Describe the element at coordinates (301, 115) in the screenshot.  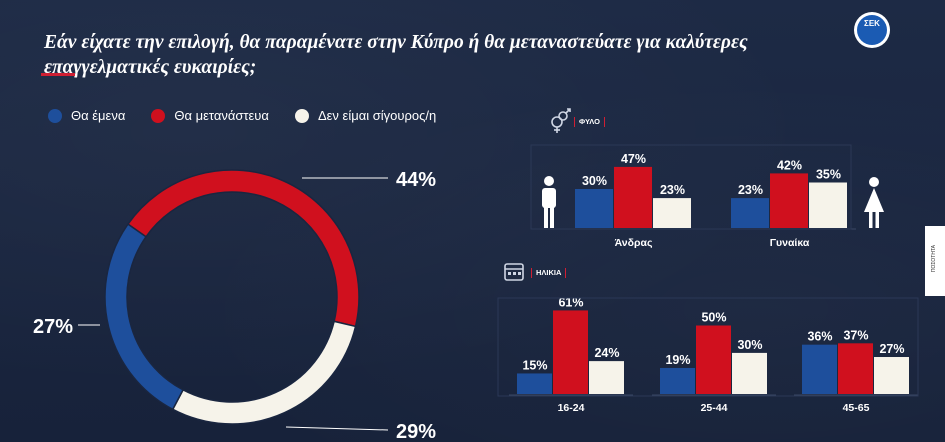
I see `legend-dot-unsure` at that location.